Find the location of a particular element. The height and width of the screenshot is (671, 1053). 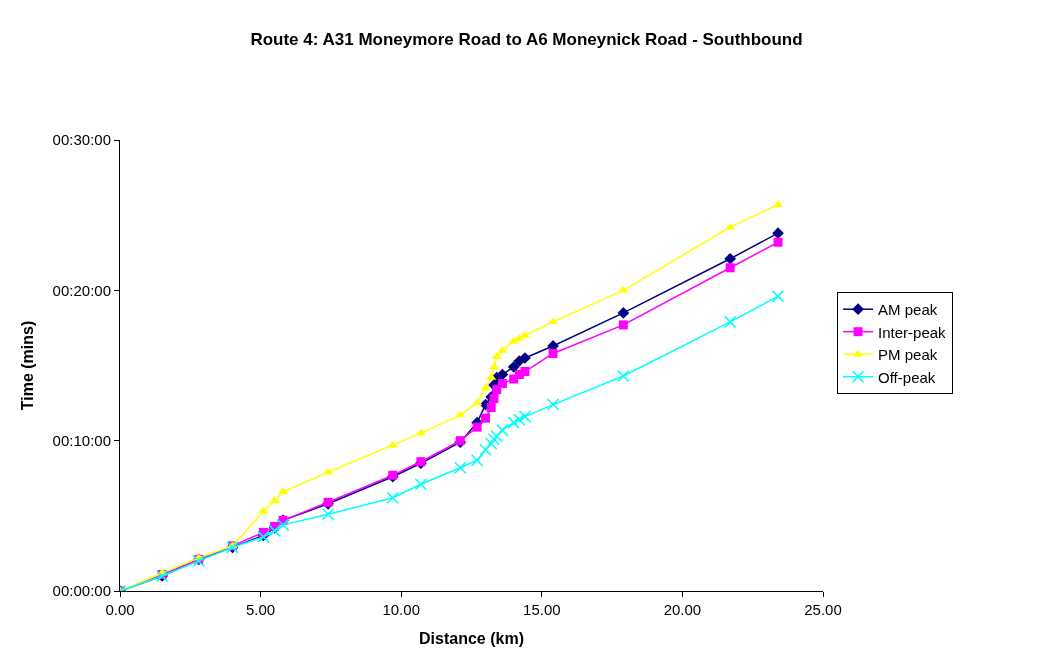

x-tick-label: 25.00 is located at coordinates (823, 609).